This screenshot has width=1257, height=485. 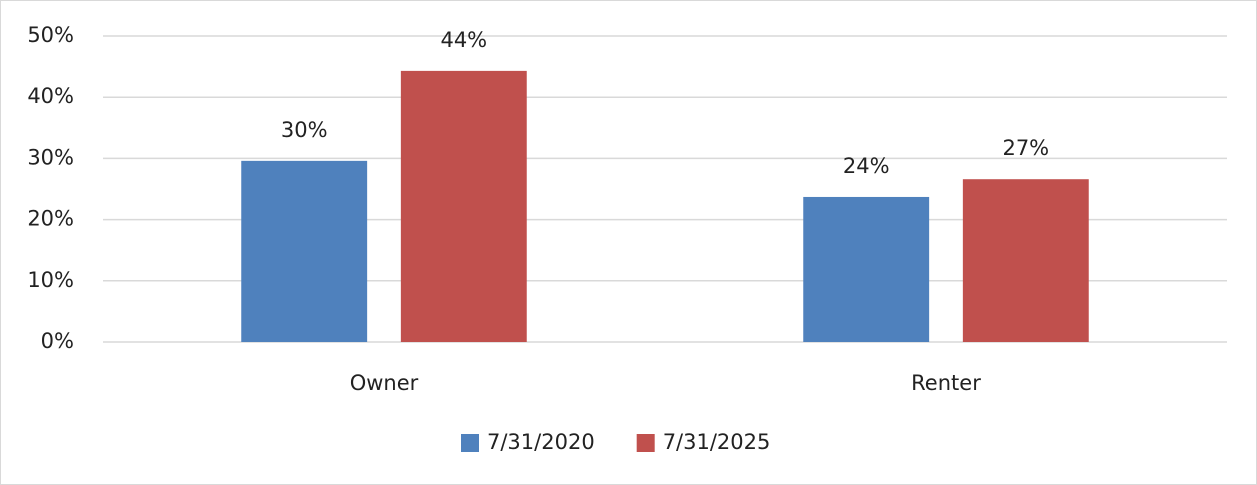 I want to click on data-label: 27%, so click(x=1025, y=148).